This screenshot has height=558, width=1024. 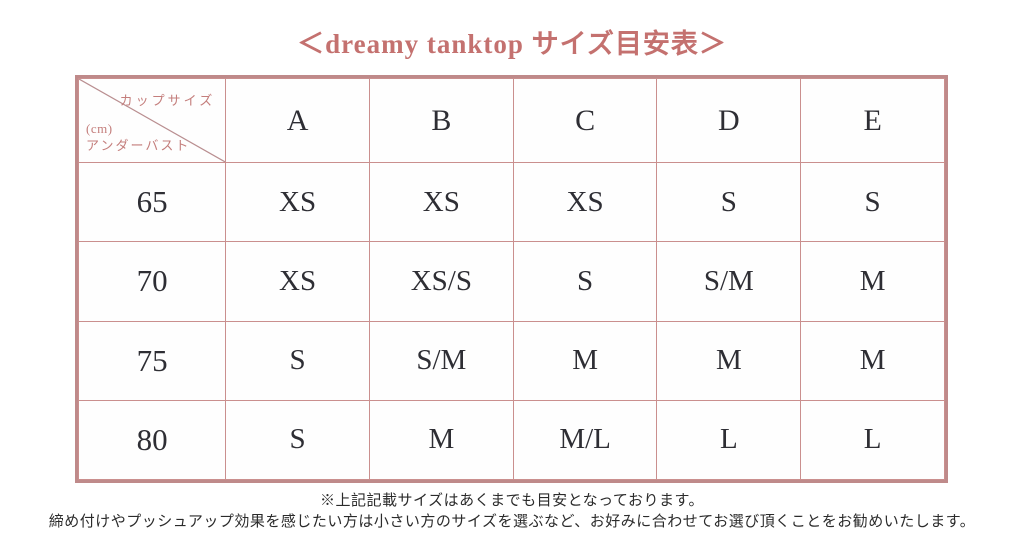 I want to click on underbust-axis-label: (cm) アンダーバスト, so click(x=138, y=137).